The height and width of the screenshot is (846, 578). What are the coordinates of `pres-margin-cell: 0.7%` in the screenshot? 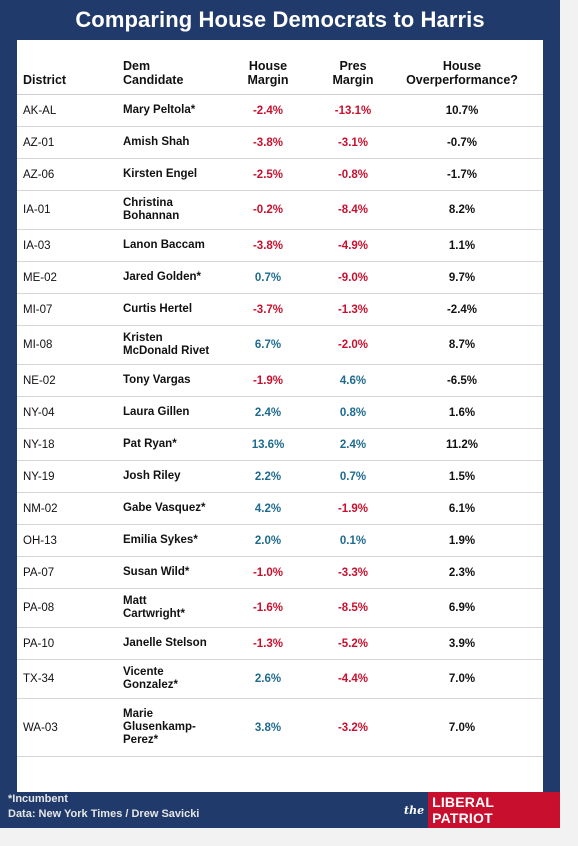 It's located at (353, 476).